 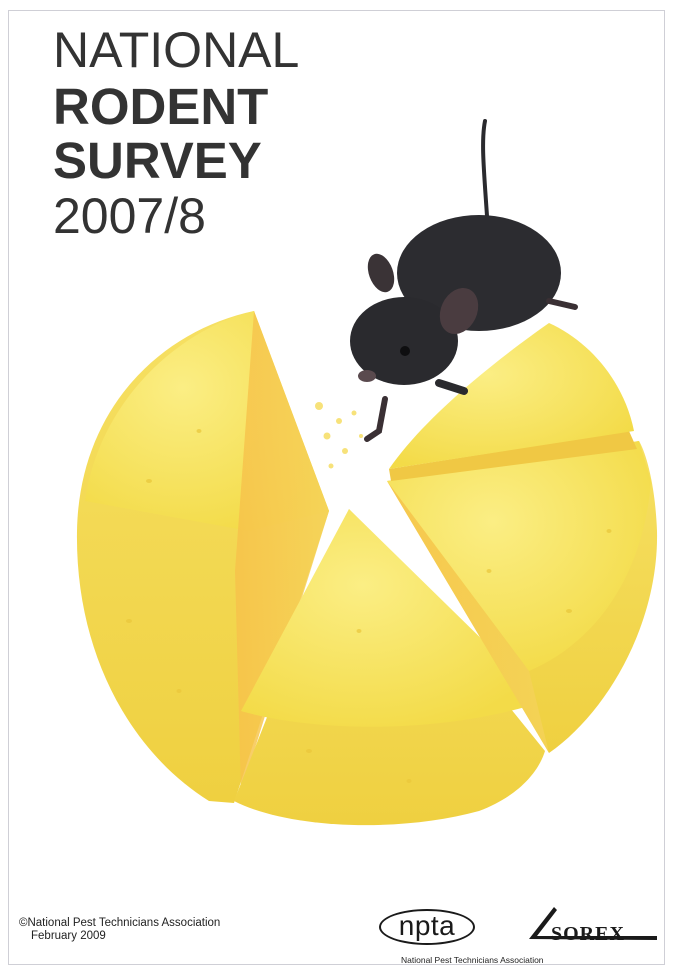 I want to click on title-line-year: 2007/8, so click(x=129, y=216).